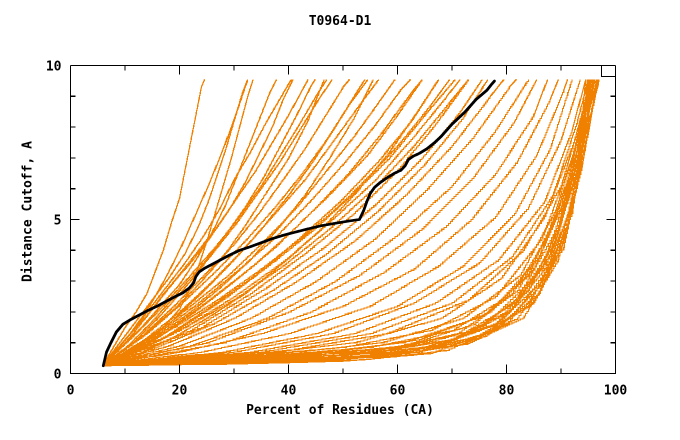 The image size is (680, 440). I want to click on x-tick-label: 0, so click(71, 391).